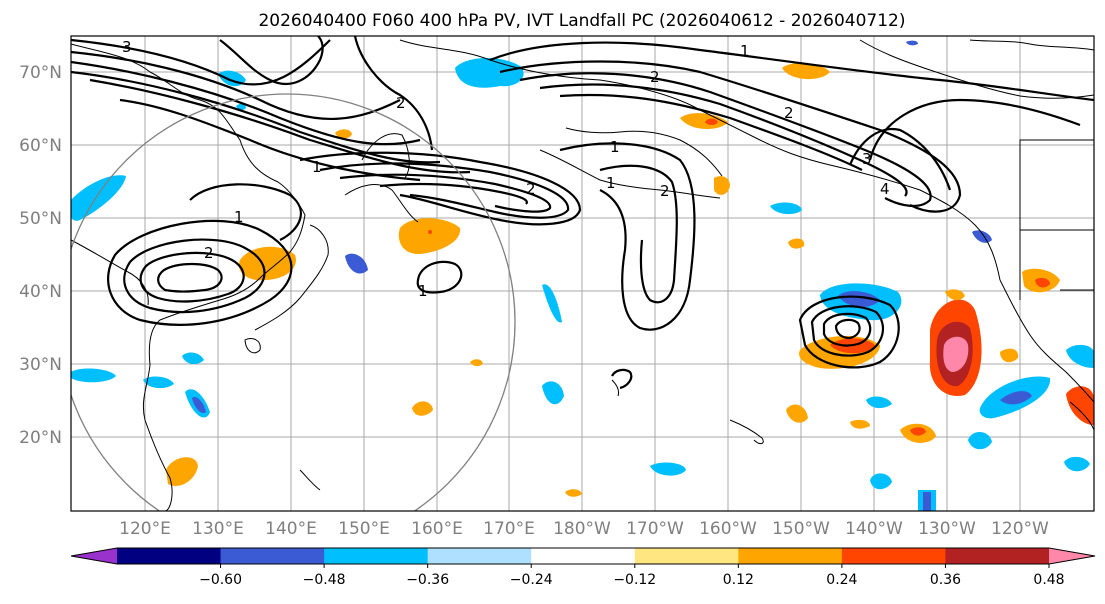 This screenshot has height=604, width=1105. Describe the element at coordinates (220, 580) in the screenshot. I see `colorbar-tick-label: −0.60` at that location.